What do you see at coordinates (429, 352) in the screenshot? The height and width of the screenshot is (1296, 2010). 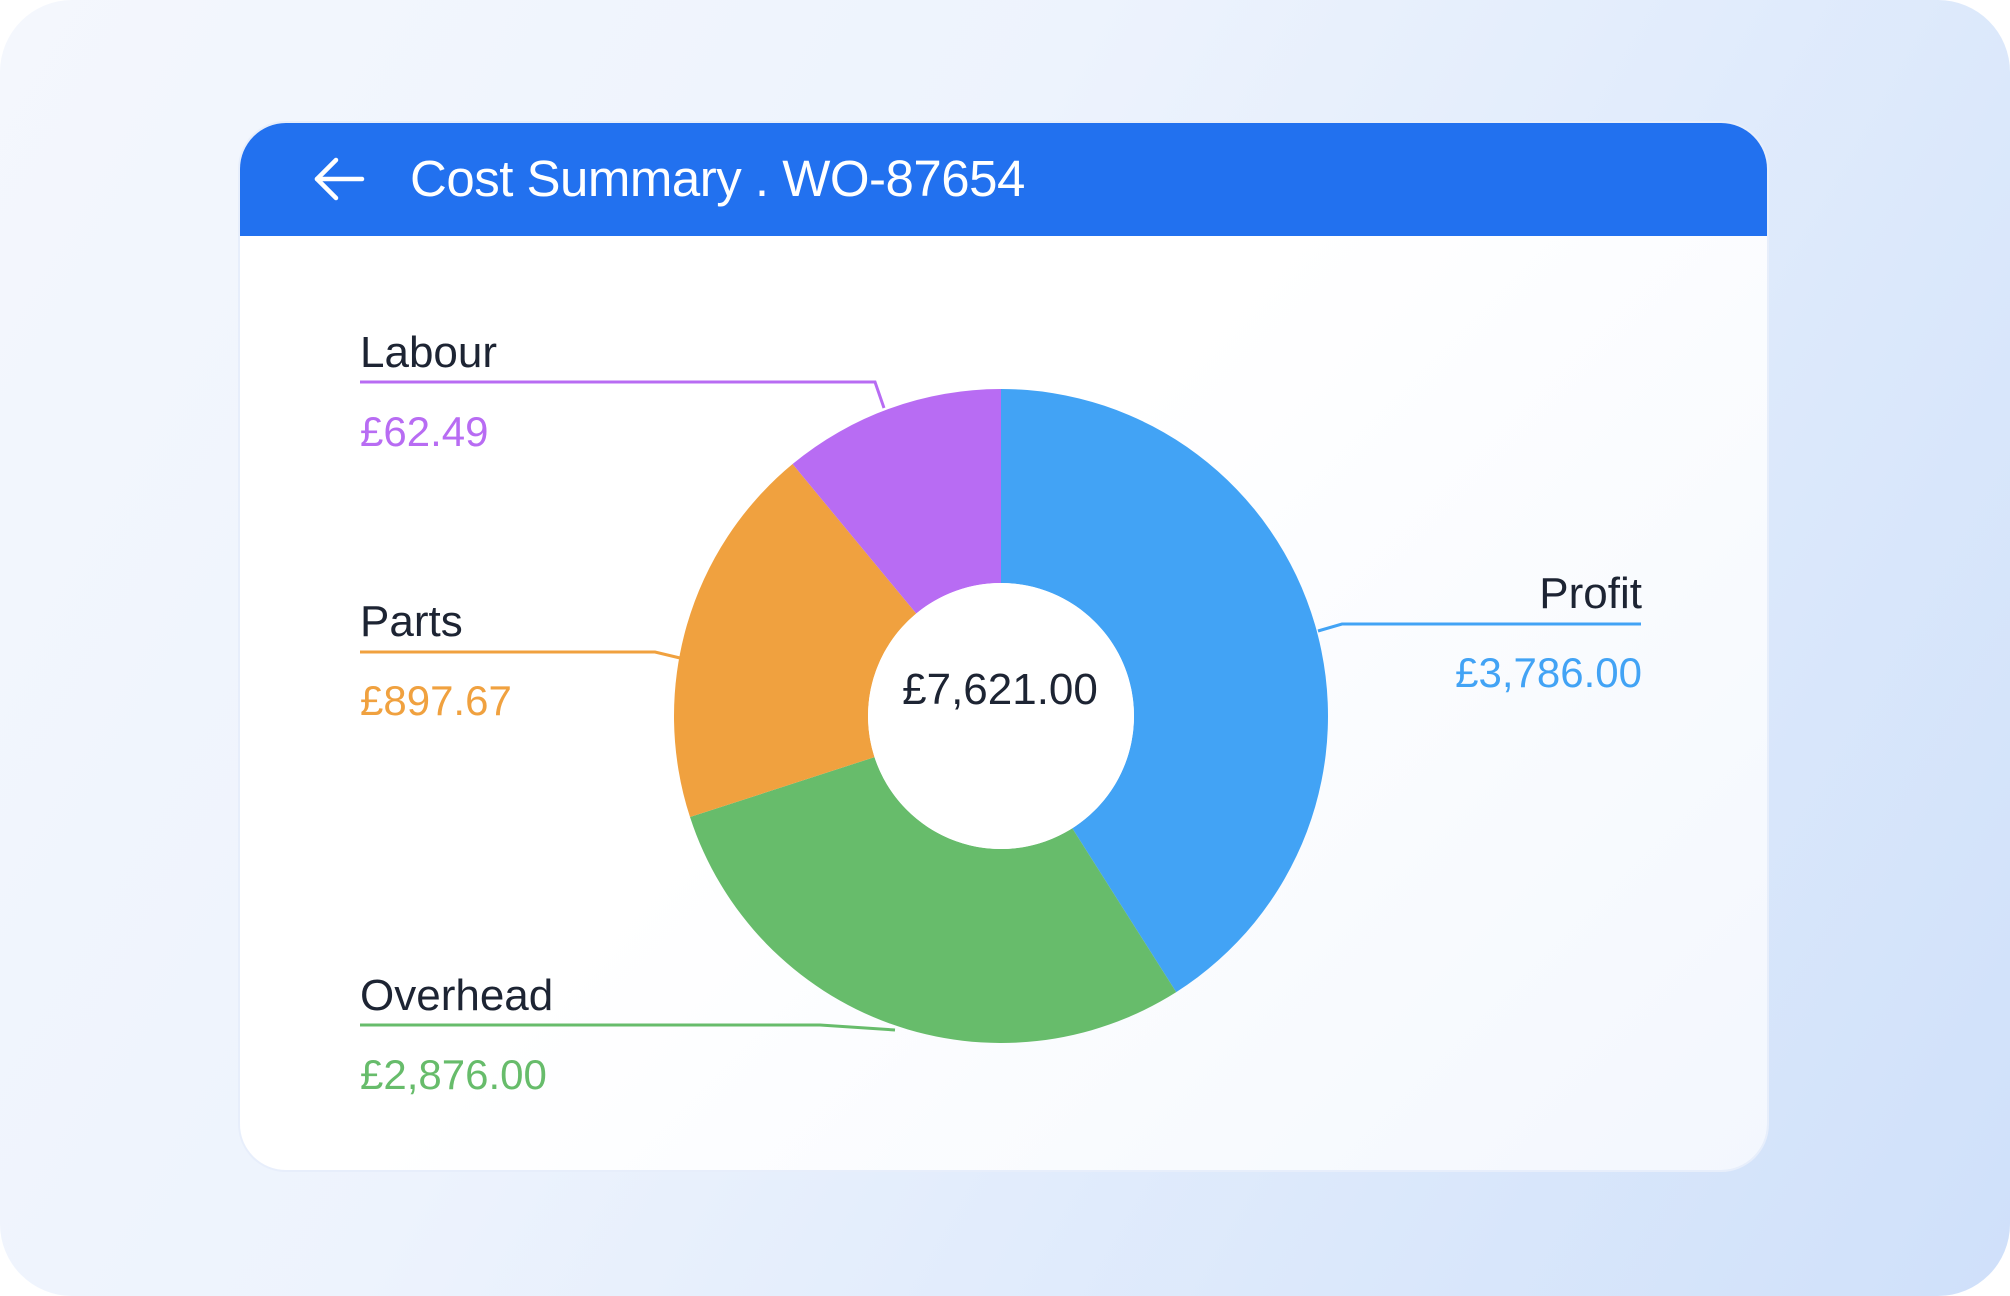 I see `legend-label-labour: Labour` at bounding box center [429, 352].